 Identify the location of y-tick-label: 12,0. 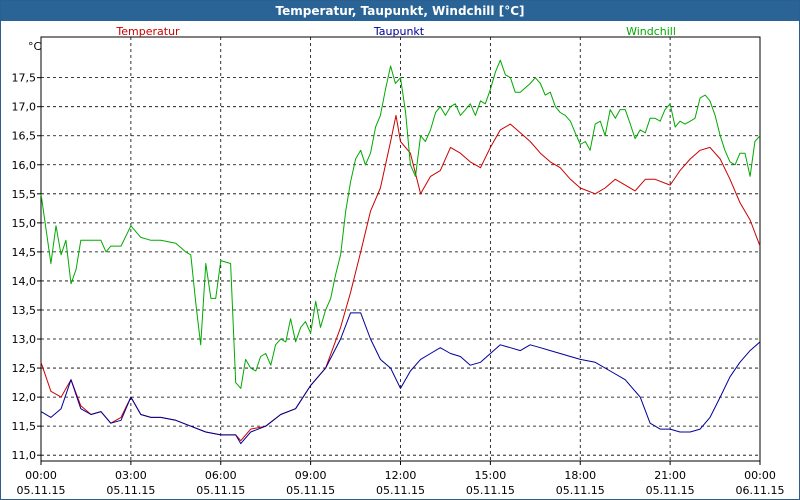
(24, 397).